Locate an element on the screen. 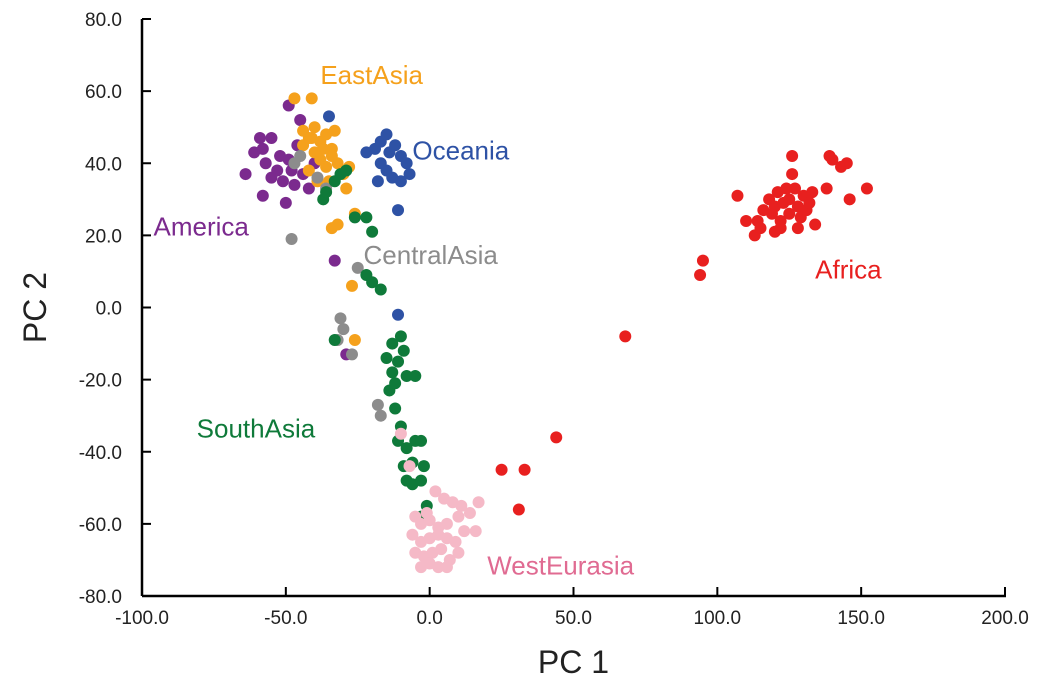 This screenshot has width=1045, height=690. y-ticks: -80.0 -60.0 -40.0 -20.0 0.0 20.0 40.0 60.0 80.0 is located at coordinates (115, 309).